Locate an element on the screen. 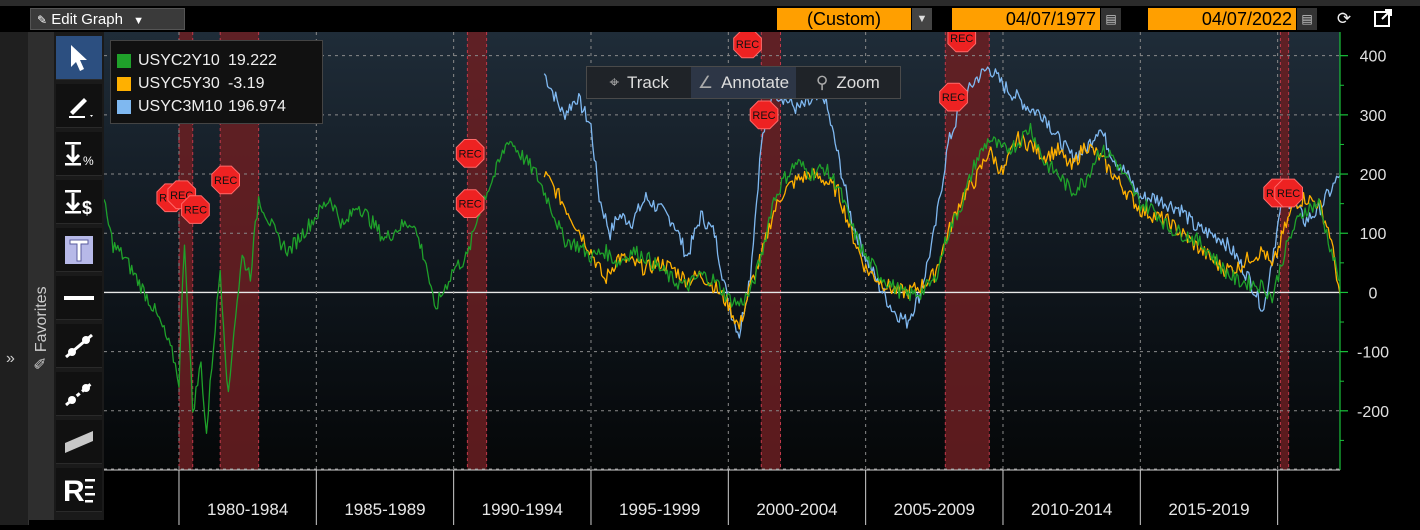  favorites-label: ✎ Favorites is located at coordinates (41, 328).